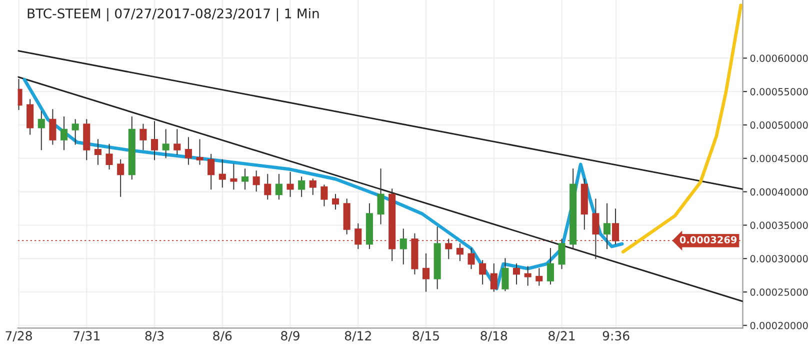 Image resolution: width=810 pixels, height=349 pixels. I want to click on x-tick-label: 8/15, so click(425, 336).